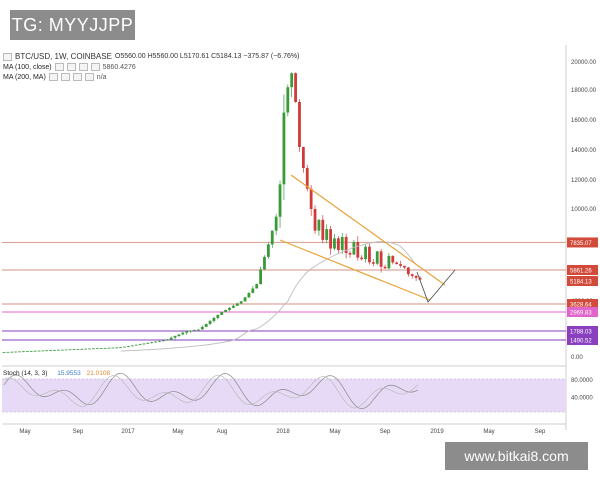  I want to click on ma1-legend: MA (100, close) 5860.4276, so click(69, 67).